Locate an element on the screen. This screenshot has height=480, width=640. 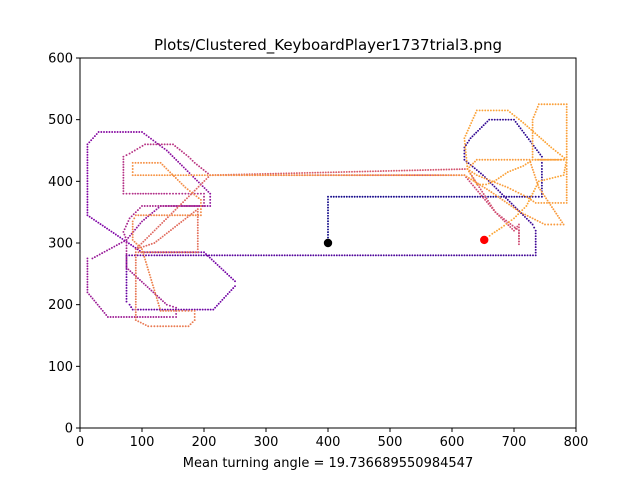
start-marker is located at coordinates (328, 243).